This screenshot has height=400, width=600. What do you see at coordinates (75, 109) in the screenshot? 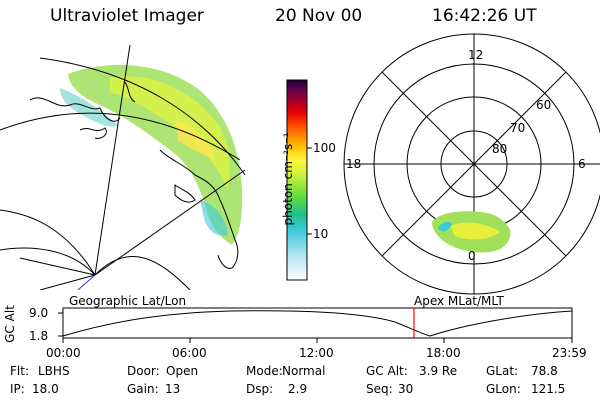
I see `coastline` at bounding box center [75, 109].